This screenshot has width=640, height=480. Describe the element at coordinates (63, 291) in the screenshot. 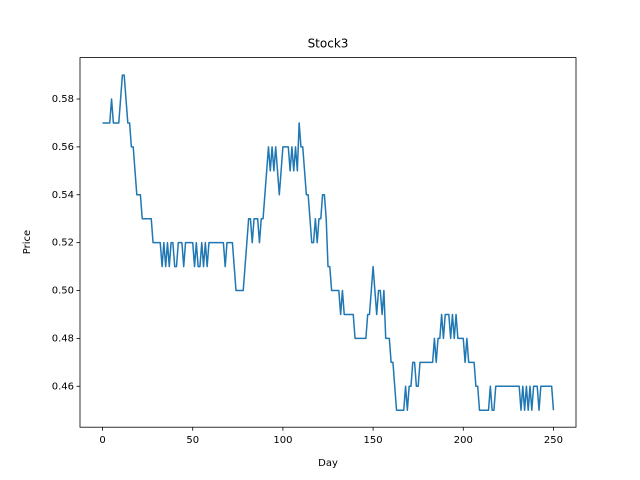

I see `y-tick-label: 0.50` at that location.